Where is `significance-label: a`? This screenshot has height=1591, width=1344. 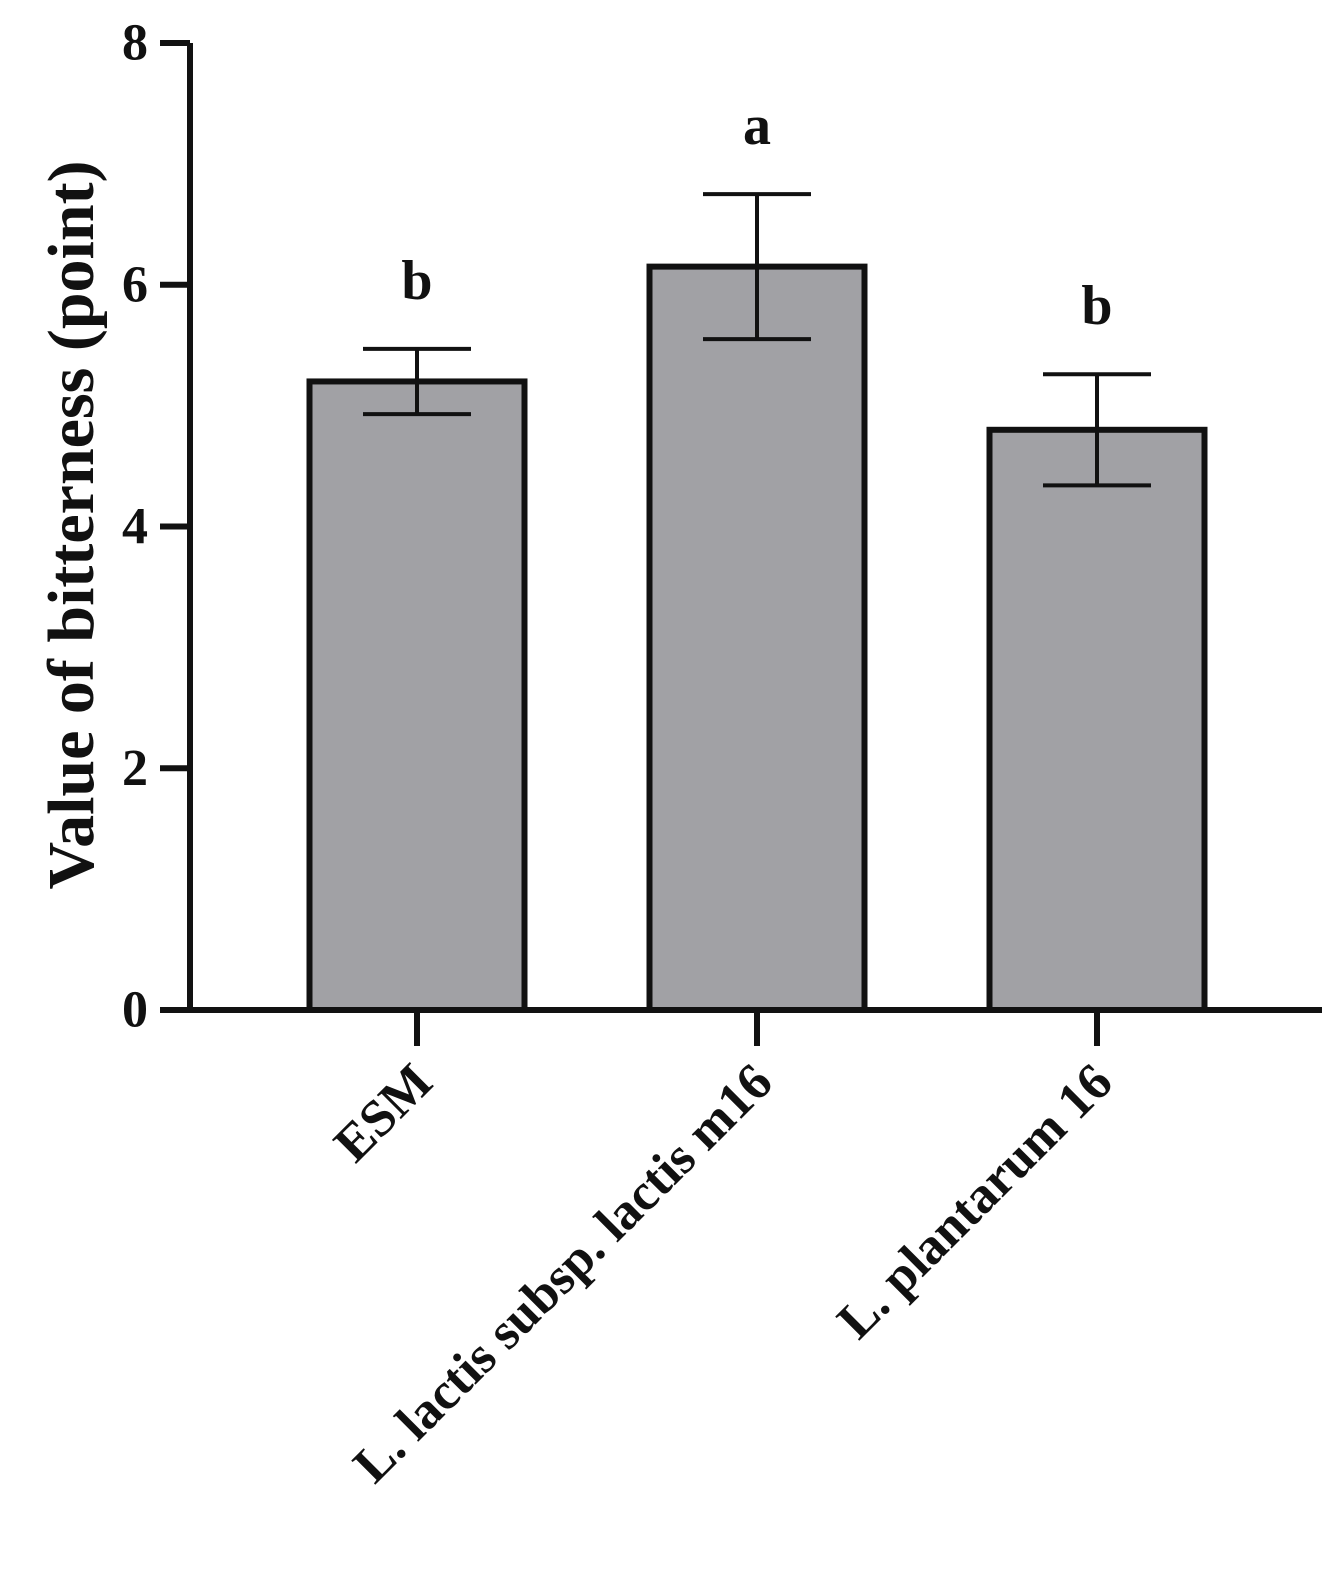 significance-label: a is located at coordinates (757, 126).